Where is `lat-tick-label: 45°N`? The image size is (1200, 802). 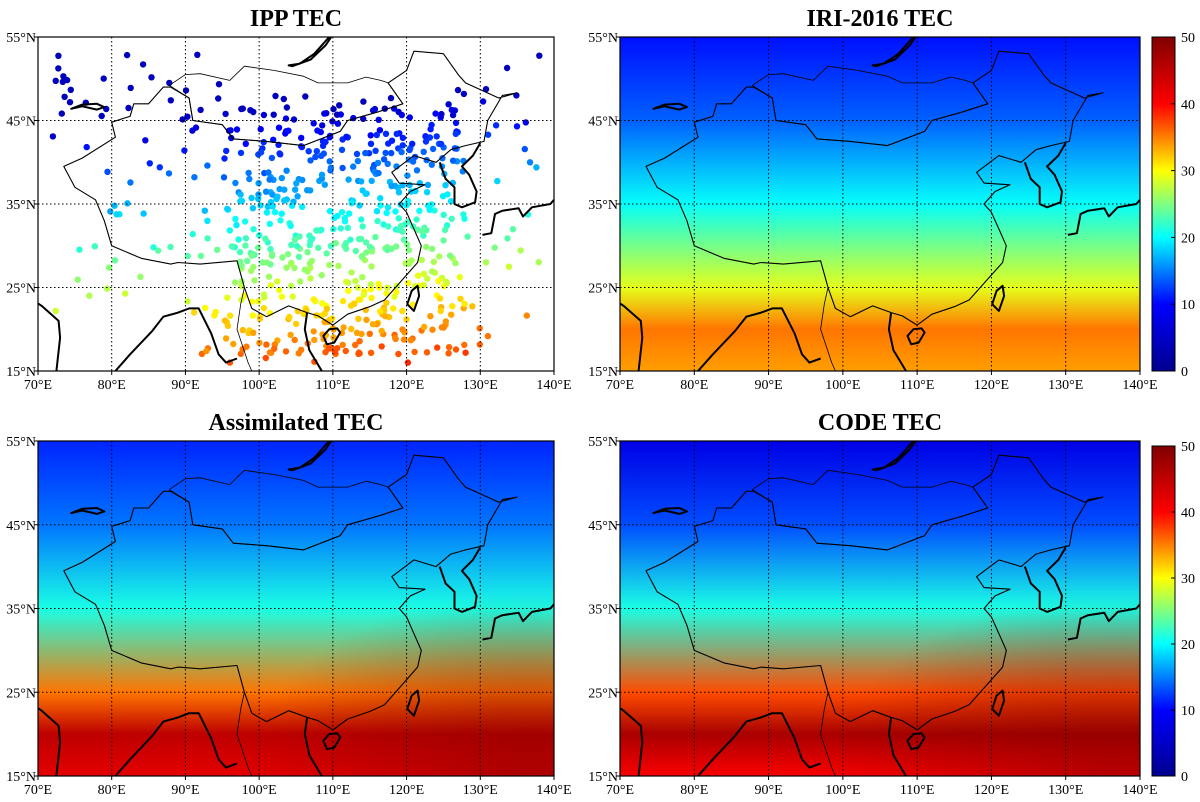
lat-tick-label: 45°N is located at coordinates (603, 122).